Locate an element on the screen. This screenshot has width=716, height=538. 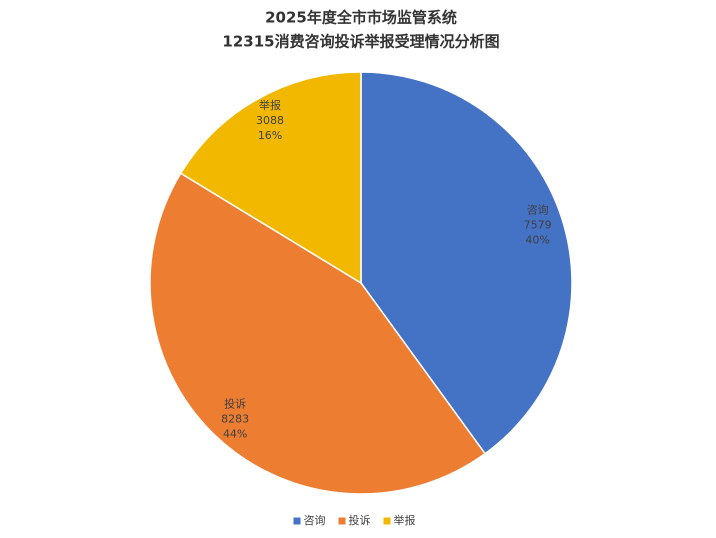
data-label-percent: 40% is located at coordinates (537, 240).